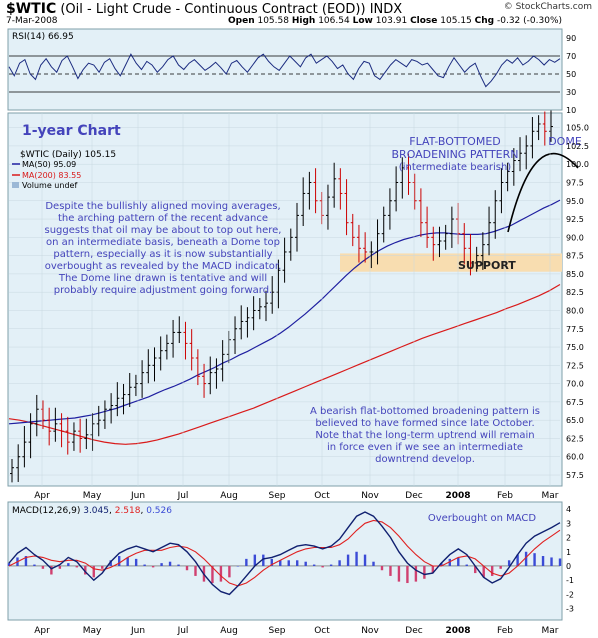  I want to click on price-tick-label: 67.5, so click(575, 402).